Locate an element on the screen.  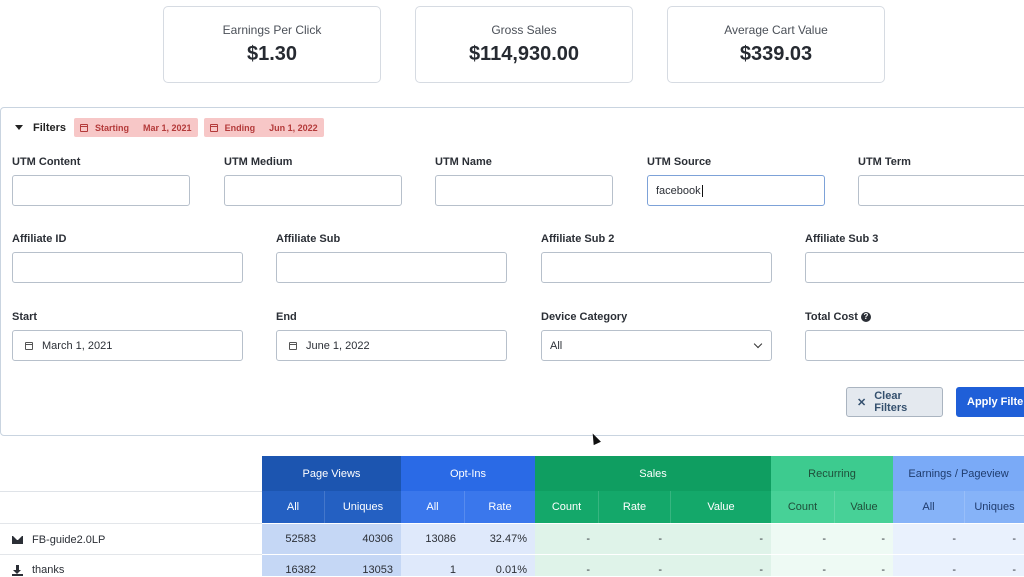
table-row-label: thanks is located at coordinates (38, 566).